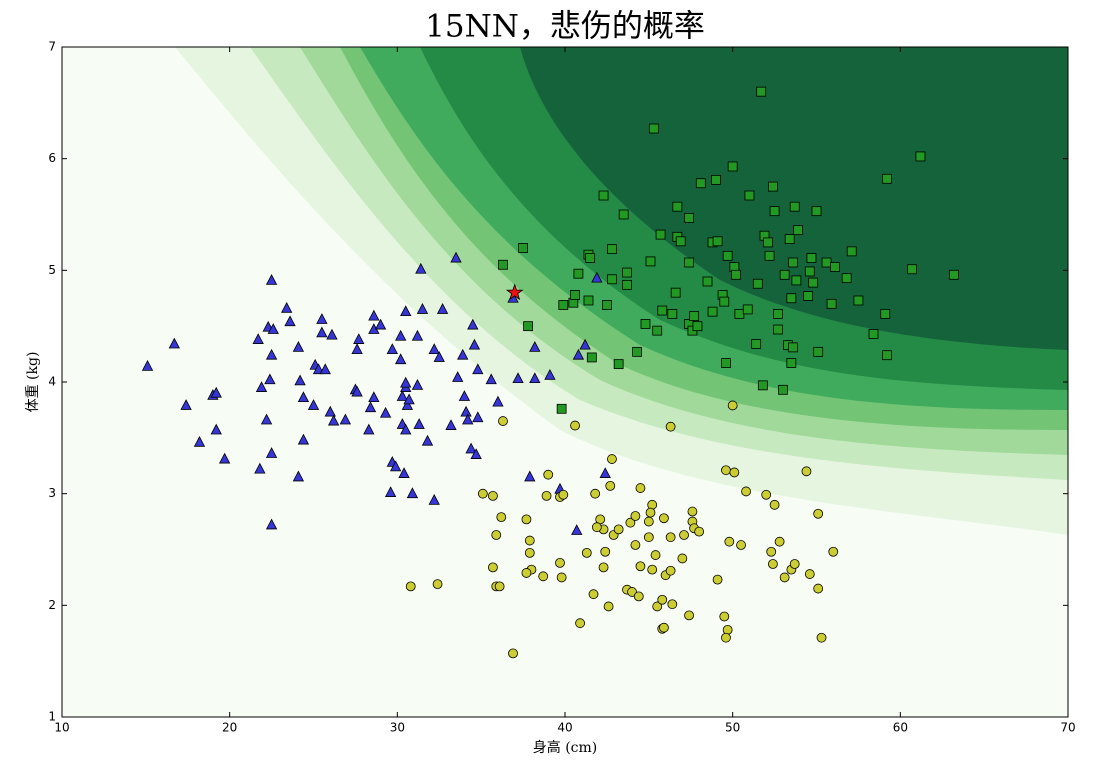 This screenshot has height=762, width=1101. I want to click on y-tick-label: 2, so click(52, 605).